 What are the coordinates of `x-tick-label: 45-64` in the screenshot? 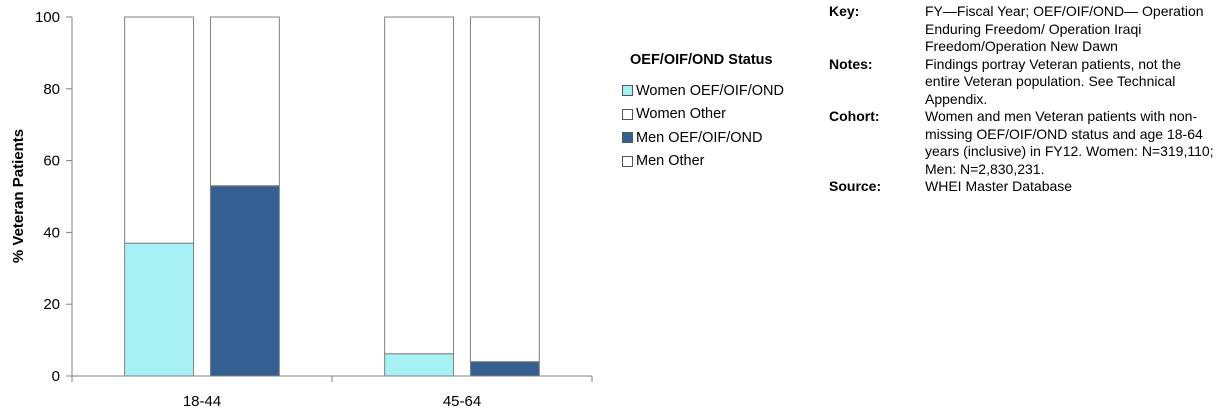 It's located at (462, 401).